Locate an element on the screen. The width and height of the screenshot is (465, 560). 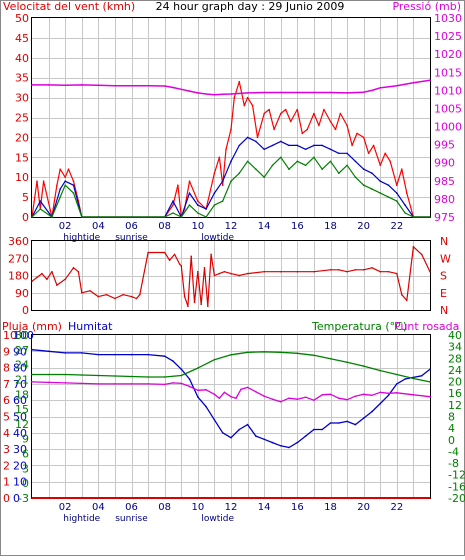
wind-speed-tick-label: 50 is located at coordinates (22, 18).